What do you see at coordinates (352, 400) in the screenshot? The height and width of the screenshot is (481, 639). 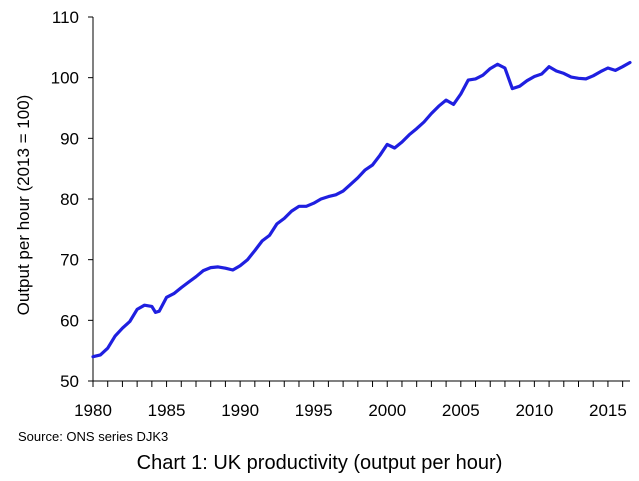 I see `x-axis: 1980 1985 1990 1995 2000 2005 2010 2015` at bounding box center [352, 400].